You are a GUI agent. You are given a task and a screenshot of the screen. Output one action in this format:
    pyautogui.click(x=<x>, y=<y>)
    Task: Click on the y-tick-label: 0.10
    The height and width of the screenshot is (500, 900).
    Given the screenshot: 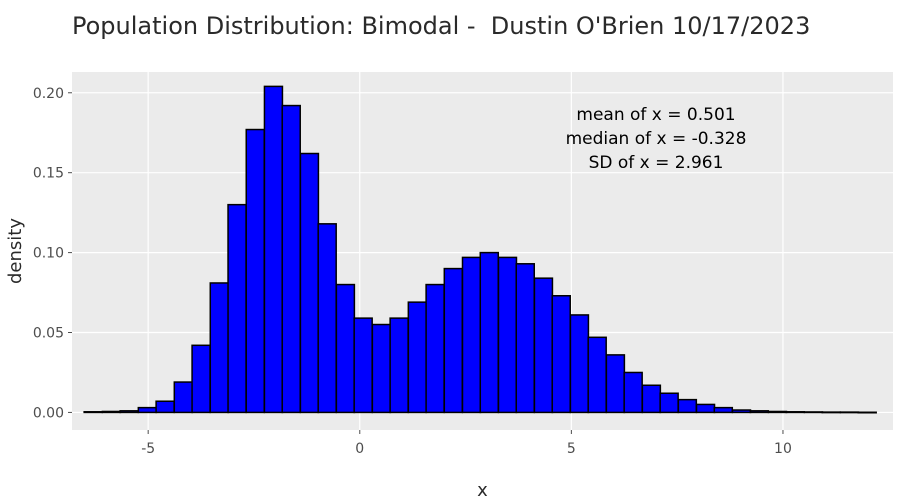 What is the action you would take?
    pyautogui.click(x=48, y=254)
    